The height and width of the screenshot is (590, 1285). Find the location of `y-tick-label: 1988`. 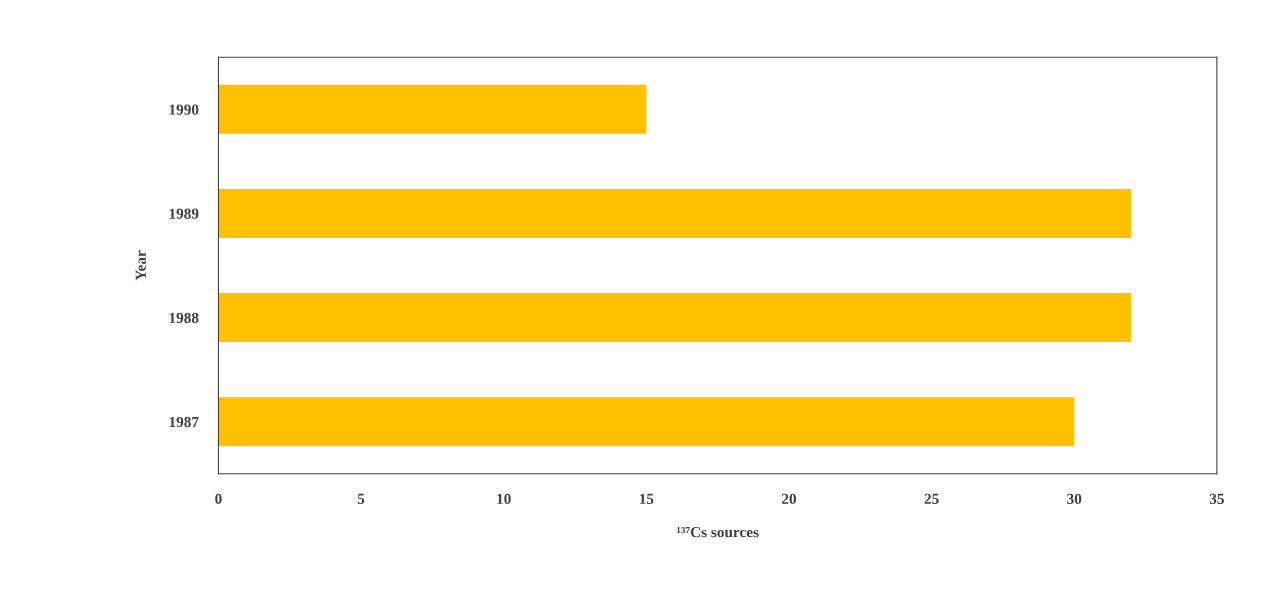

y-tick-label: 1988 is located at coordinates (184, 318).